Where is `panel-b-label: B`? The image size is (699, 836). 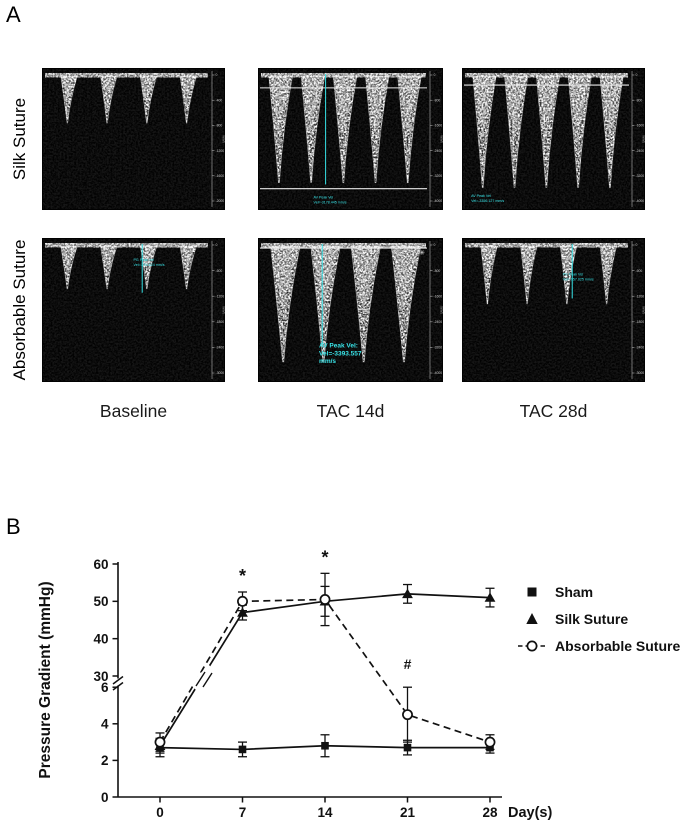
panel-b-label: B is located at coordinates (13, 526).